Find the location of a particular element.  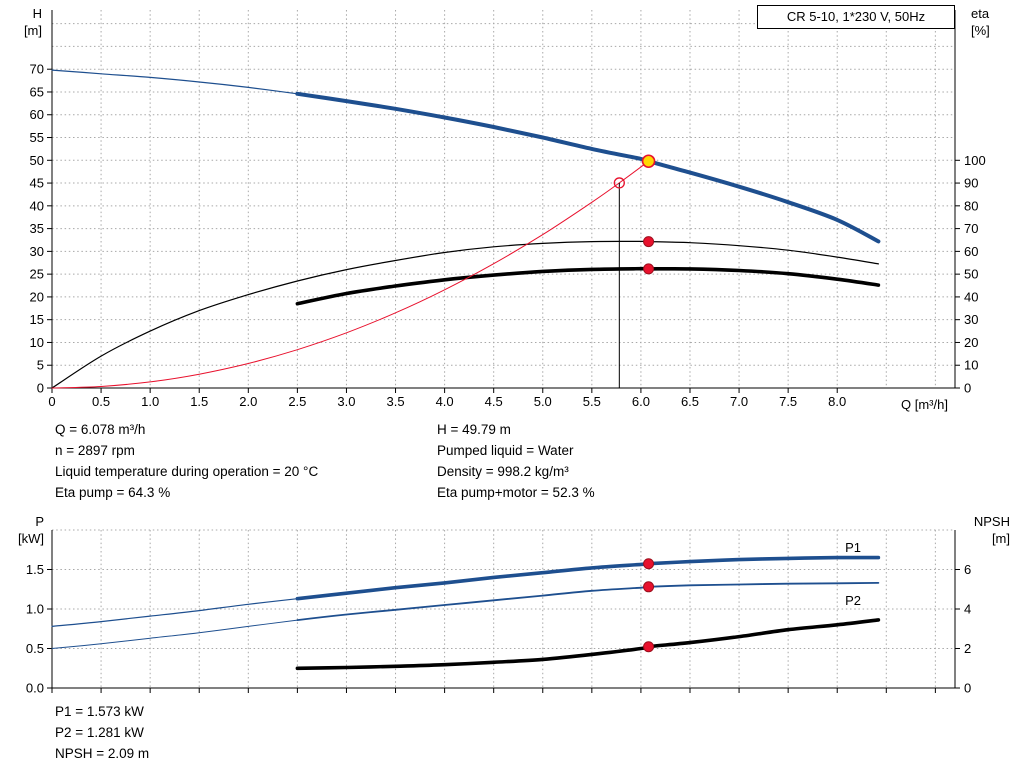

npsh-axis-symbol: NPSH is located at coordinates (991, 521).